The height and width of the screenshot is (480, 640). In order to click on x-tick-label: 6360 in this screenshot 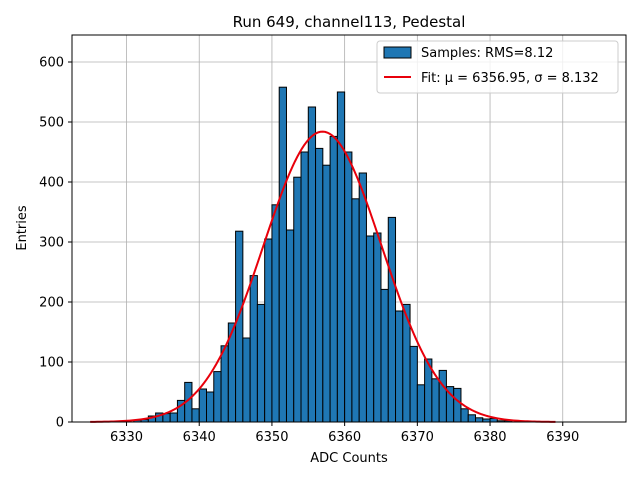, I will do `click(344, 437)`.